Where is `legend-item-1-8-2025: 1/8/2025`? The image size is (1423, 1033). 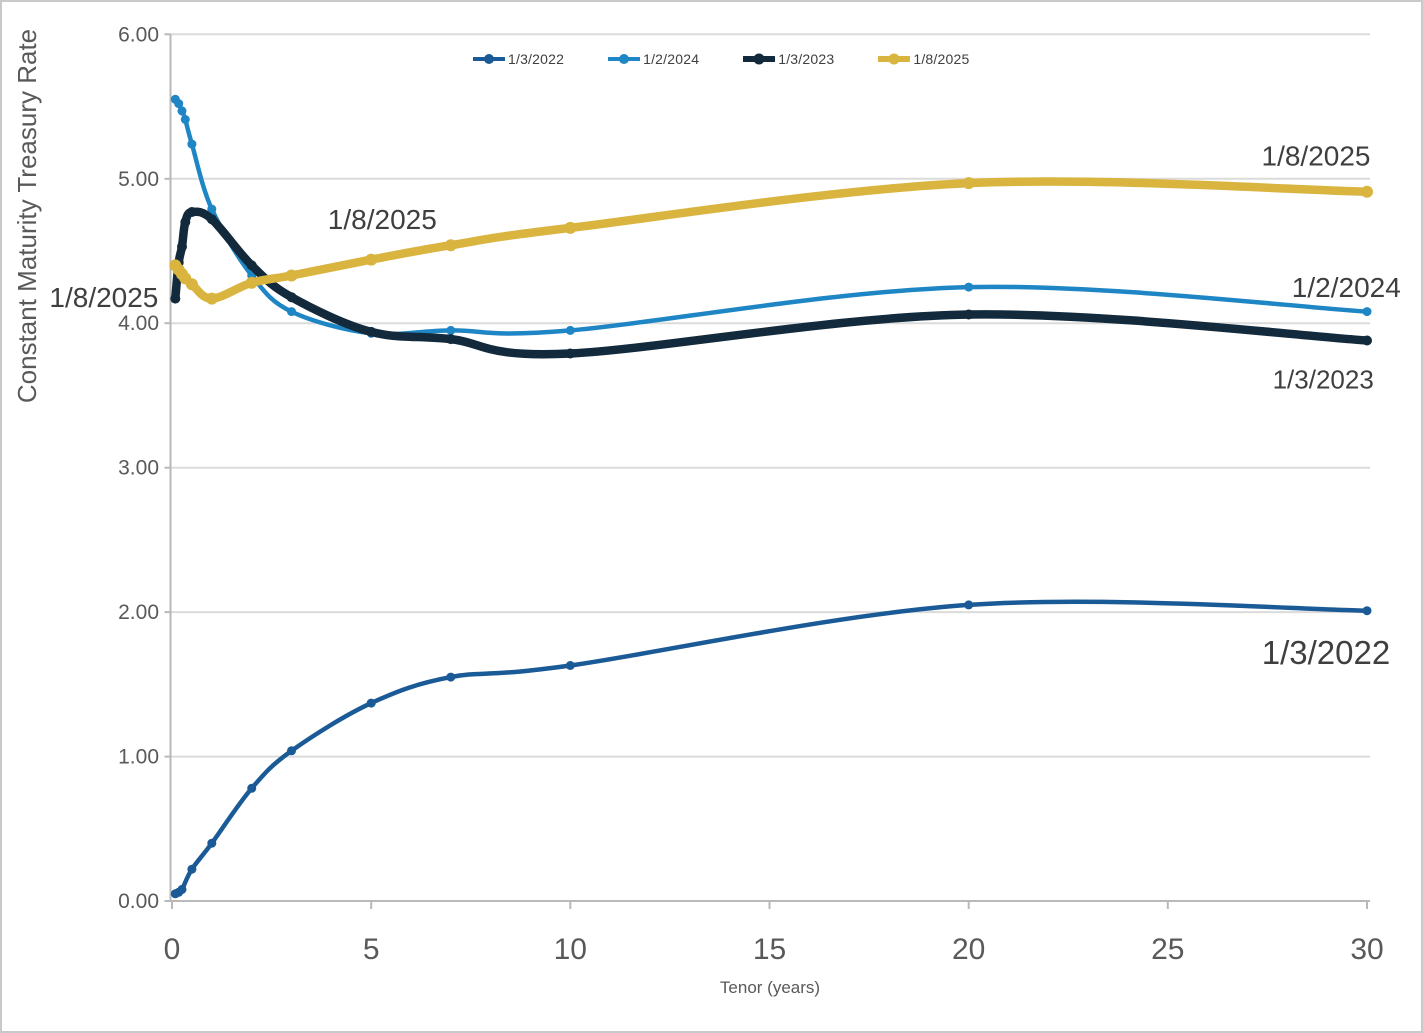
legend-item-1-8-2025: 1/8/2025 is located at coordinates (923, 59).